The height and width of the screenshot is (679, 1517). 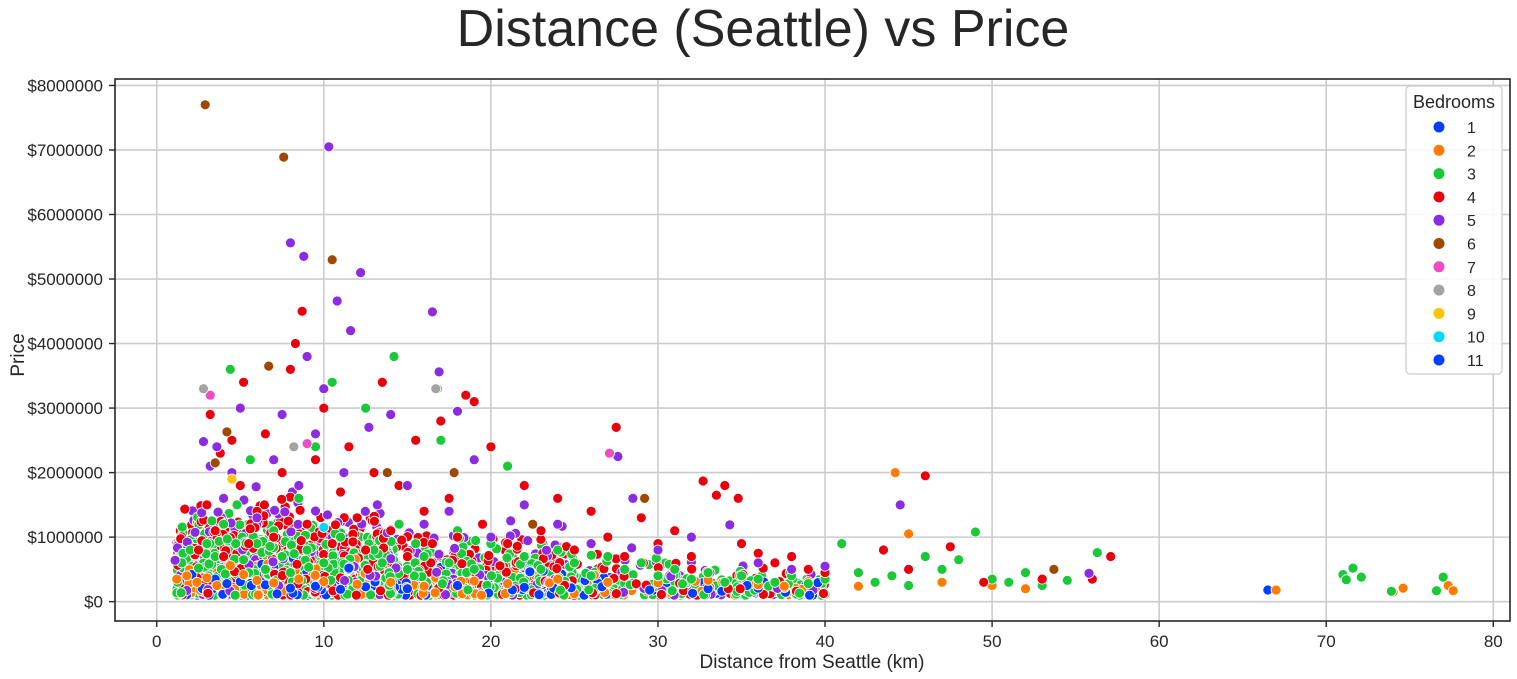 I want to click on legend: Bedrooms 1 2 3 4 5 6 7 8 9 10 11, so click(x=1454, y=230).